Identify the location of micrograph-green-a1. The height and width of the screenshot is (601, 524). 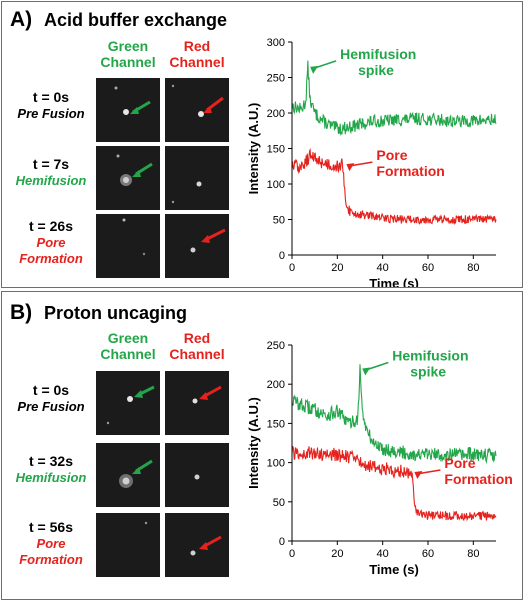
(128, 110).